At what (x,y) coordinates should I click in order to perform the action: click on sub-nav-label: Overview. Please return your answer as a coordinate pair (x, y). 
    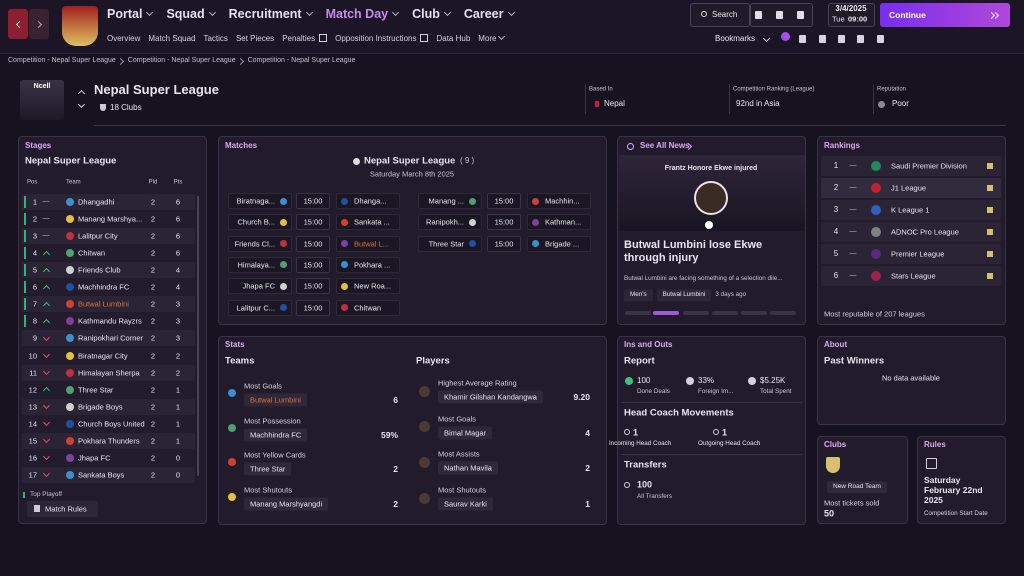
    Looking at the image, I should click on (124, 38).